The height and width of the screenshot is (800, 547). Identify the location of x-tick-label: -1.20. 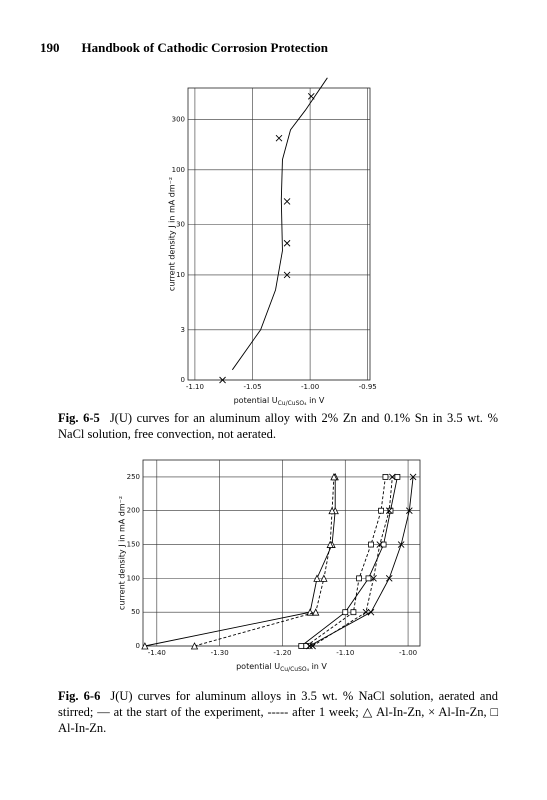
(282, 653).